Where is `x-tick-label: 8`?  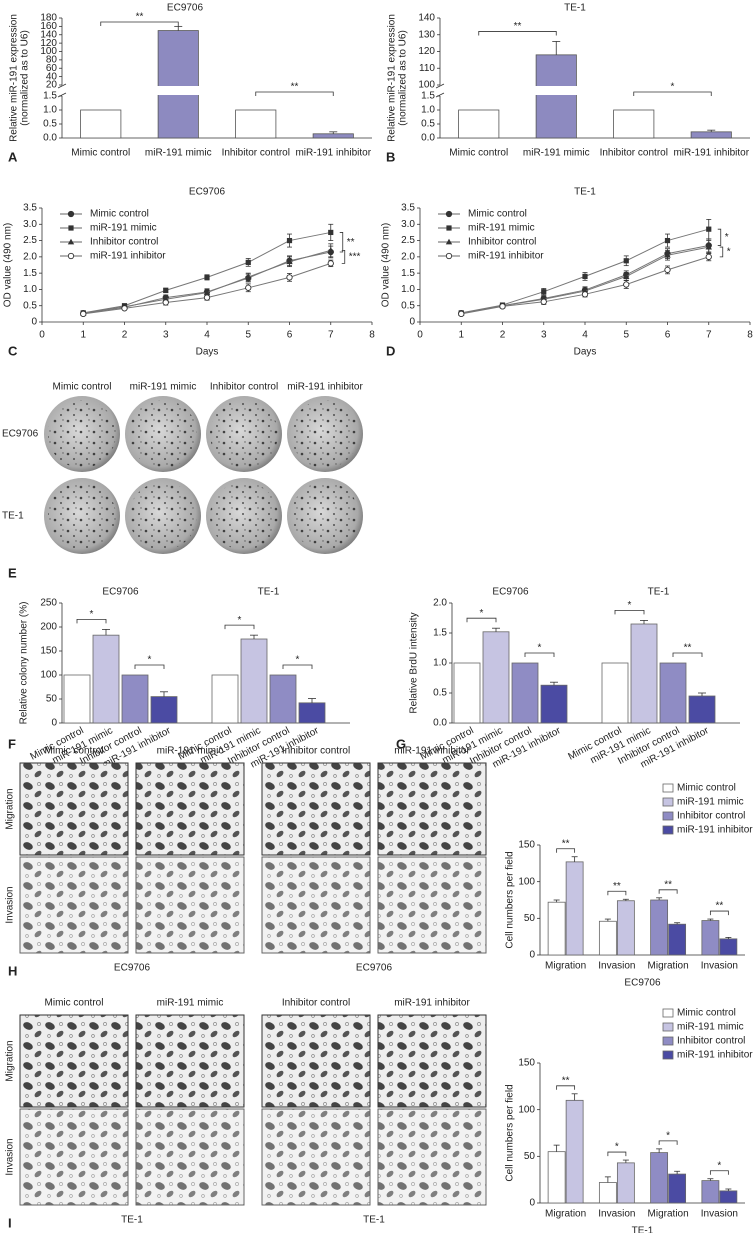
x-tick-label: 8 is located at coordinates (372, 335).